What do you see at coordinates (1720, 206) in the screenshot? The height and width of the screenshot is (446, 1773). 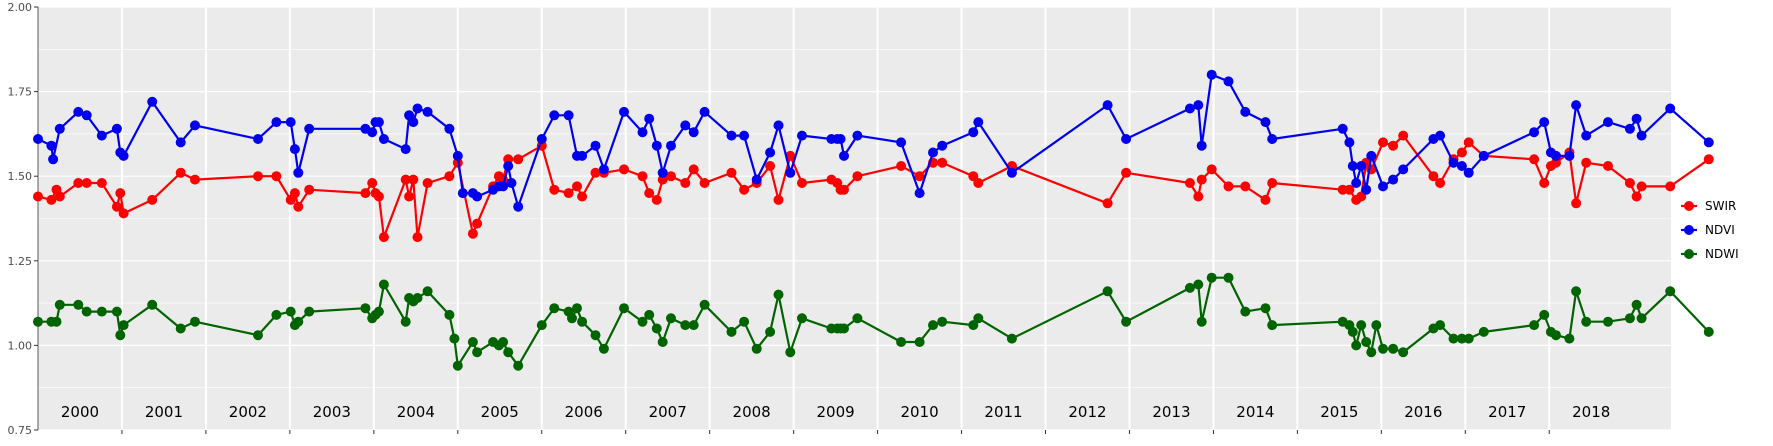 I see `legend-label-swir: SWIR` at bounding box center [1720, 206].